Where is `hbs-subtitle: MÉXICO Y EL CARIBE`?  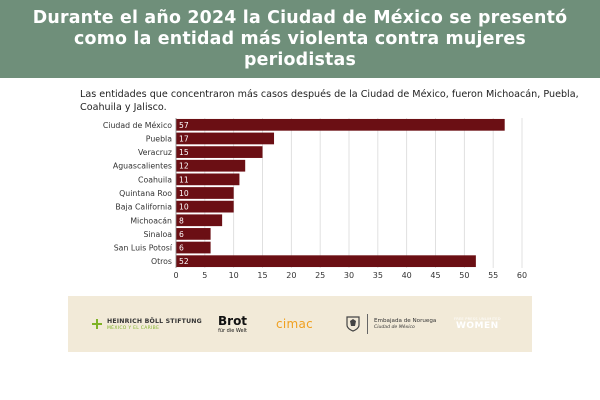
hbs-subtitle: MÉXICO Y EL CARIBE is located at coordinates (133, 328).